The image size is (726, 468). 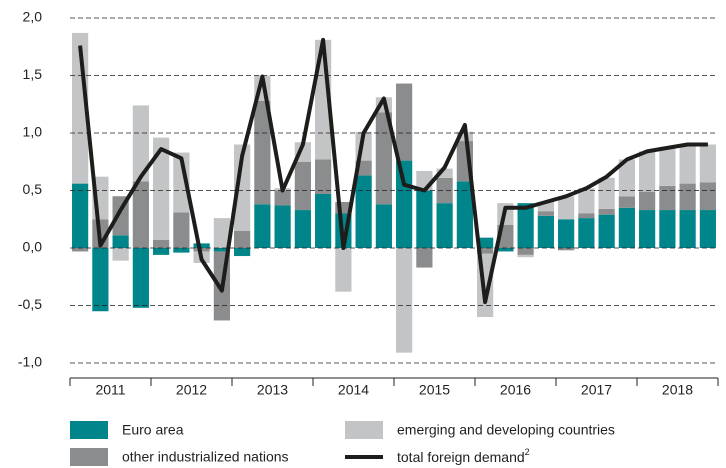 I want to click on x-tick-label: 2017, so click(x=596, y=390).